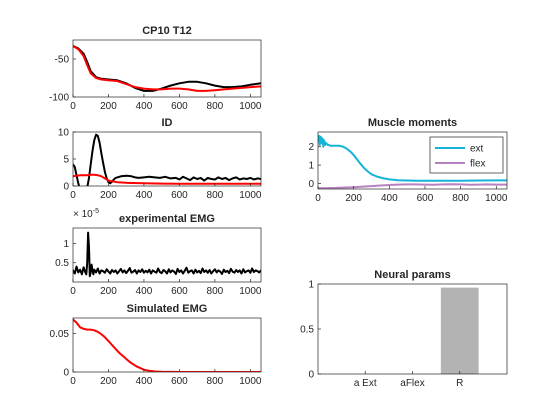 This screenshot has width=560, height=420. What do you see at coordinates (459, 383) in the screenshot?
I see `neural-params-category-label-r: R` at bounding box center [459, 383].